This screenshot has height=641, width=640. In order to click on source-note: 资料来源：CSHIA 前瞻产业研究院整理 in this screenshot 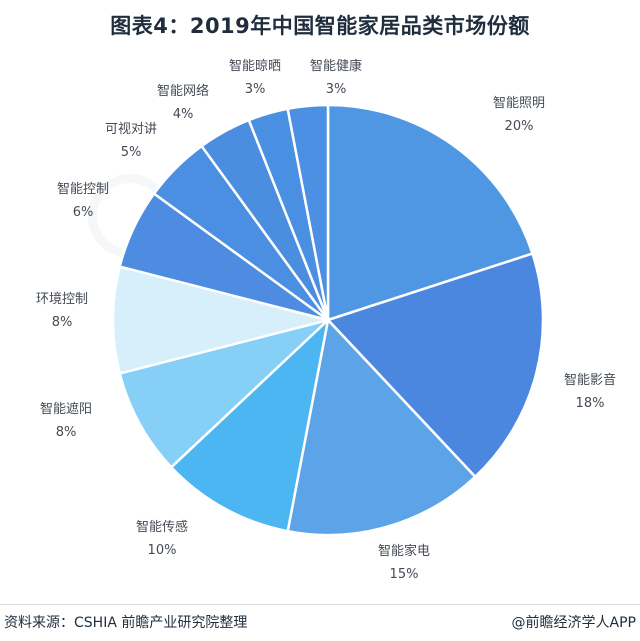, I will do `click(126, 623)`.